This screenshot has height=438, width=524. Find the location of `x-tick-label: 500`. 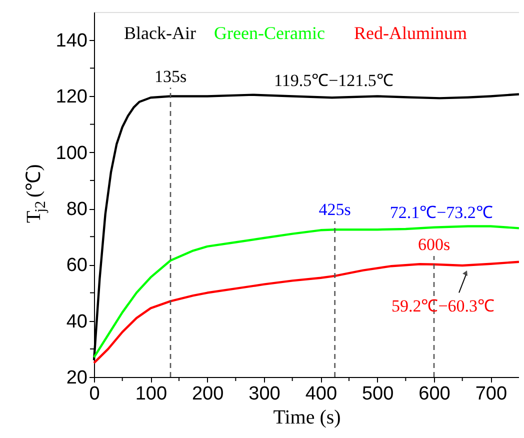

x-tick-label: 500 is located at coordinates (378, 394).